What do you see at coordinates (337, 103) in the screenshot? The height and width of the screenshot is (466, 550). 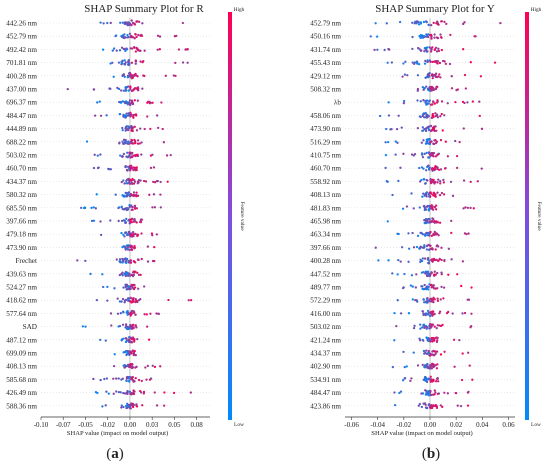 I see `feature-label: λb` at bounding box center [337, 103].